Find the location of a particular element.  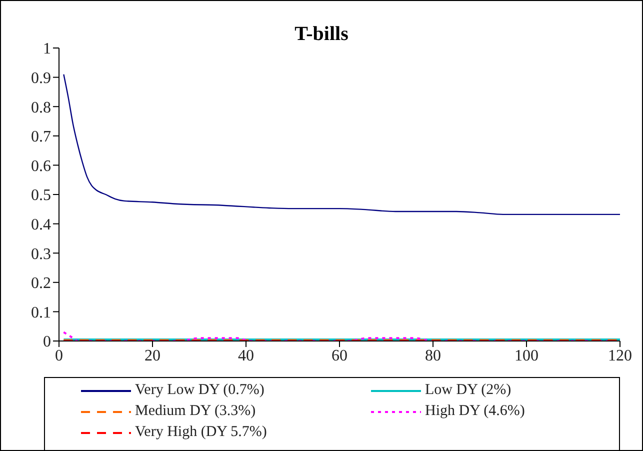

y-tick-label: 0.3 is located at coordinates (41, 254).